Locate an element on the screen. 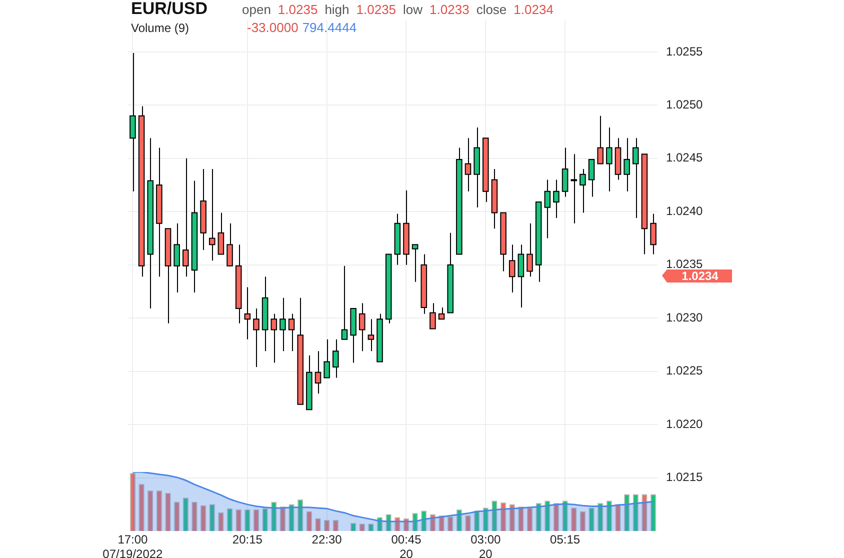 The width and height of the screenshot is (844, 558). y-tick-label: 1.0235 is located at coordinates (685, 264).